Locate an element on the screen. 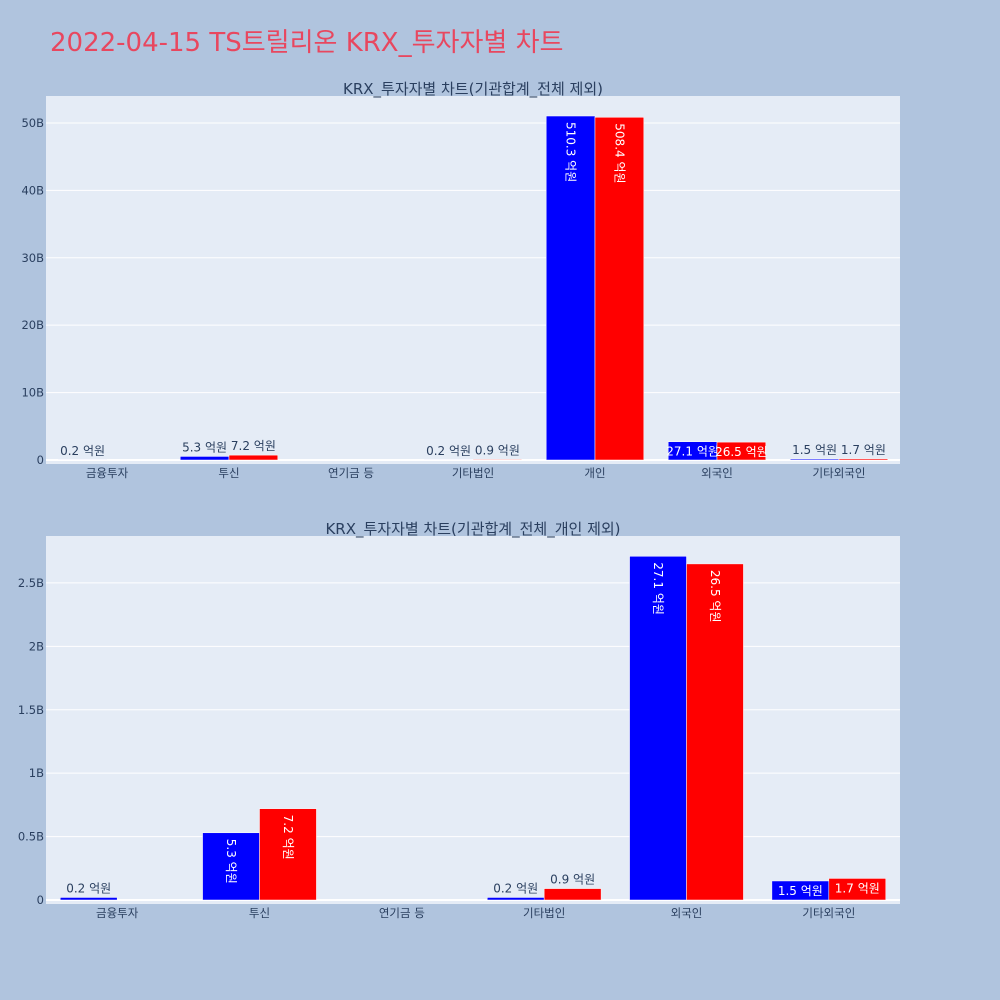 This screenshot has width=1000, height=1000. chart-title: KRX_투자자별 차트(기관합계_전체 제외) is located at coordinates (473, 89).